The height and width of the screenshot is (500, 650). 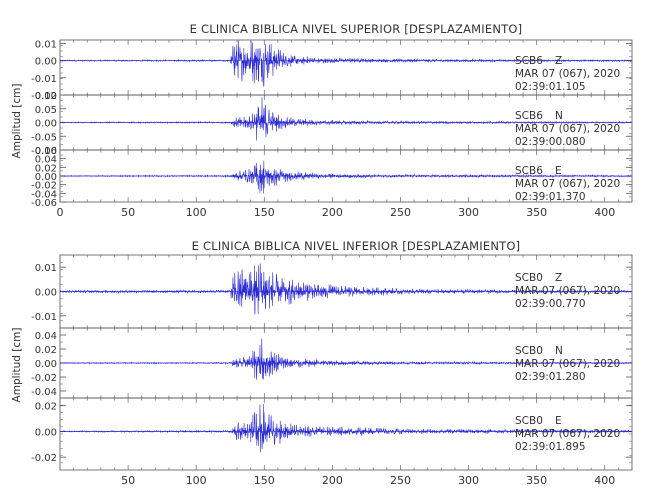 I want to click on time-label: 02:39:01.105, so click(x=550, y=87).